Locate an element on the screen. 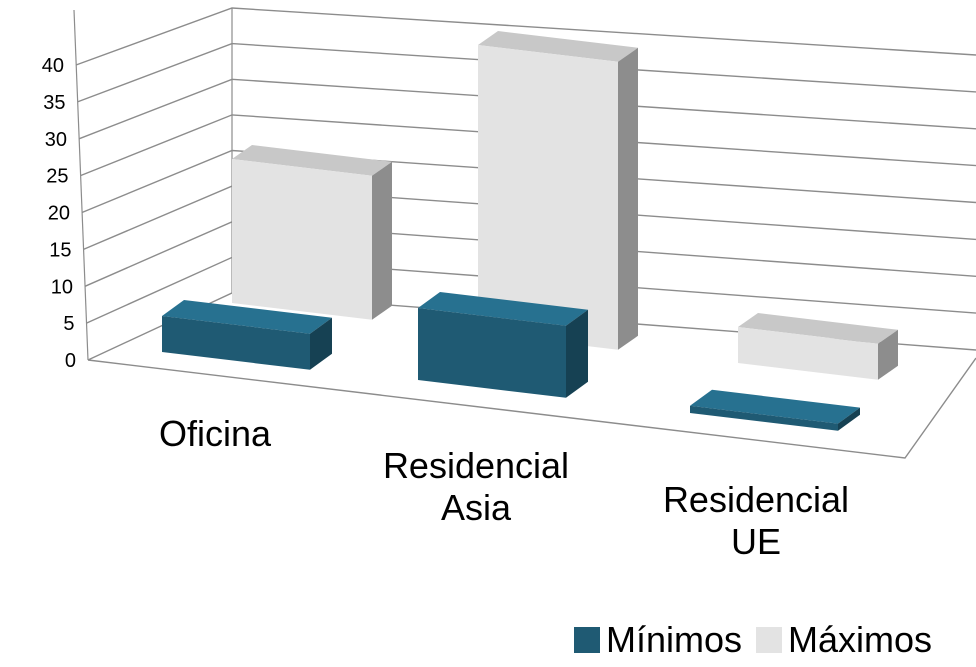 The height and width of the screenshot is (667, 976). chart-floor is located at coordinates (531, 408).